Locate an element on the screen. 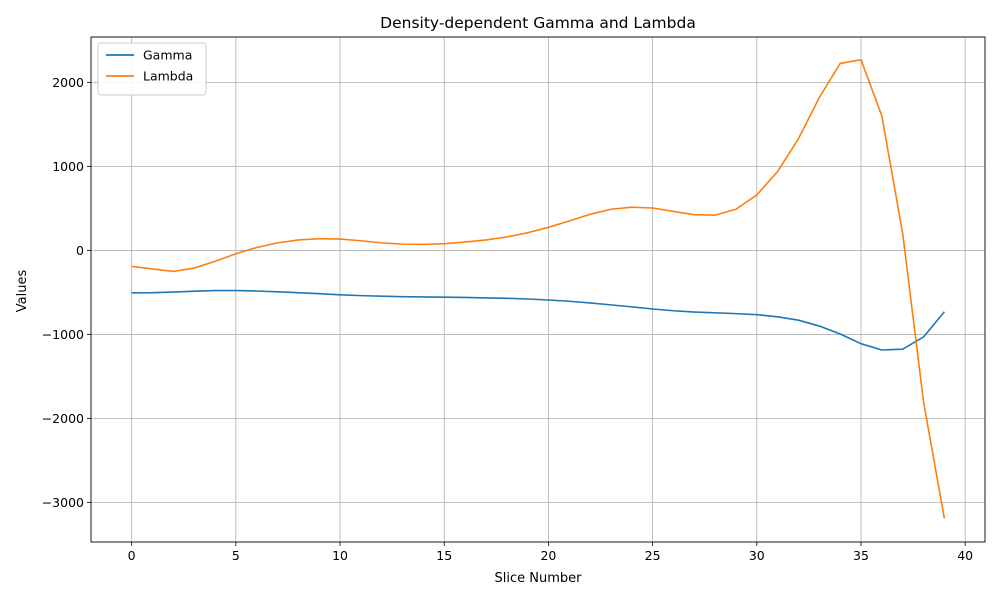 Image resolution: width=1000 pixels, height=604 pixels. y-tick-label: −1000 is located at coordinates (63, 334).